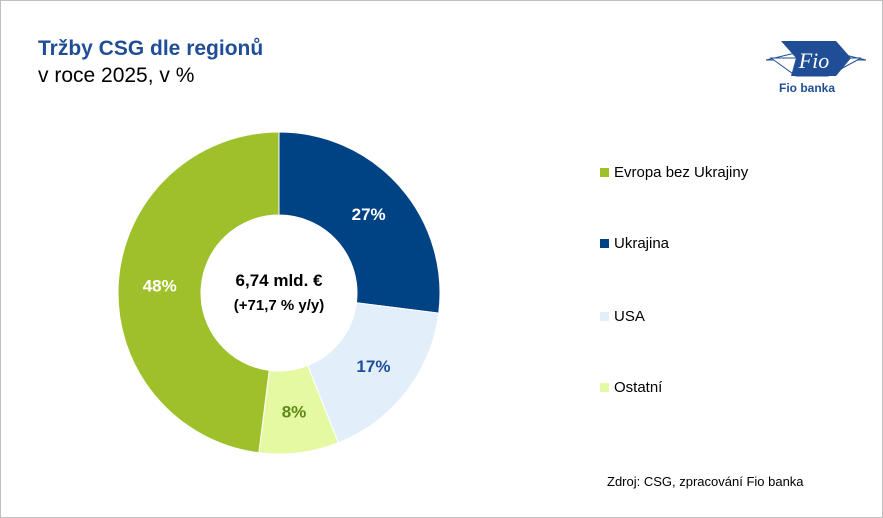  I want to click on legend-label: Evropa bez Ukrajiny, so click(681, 172).